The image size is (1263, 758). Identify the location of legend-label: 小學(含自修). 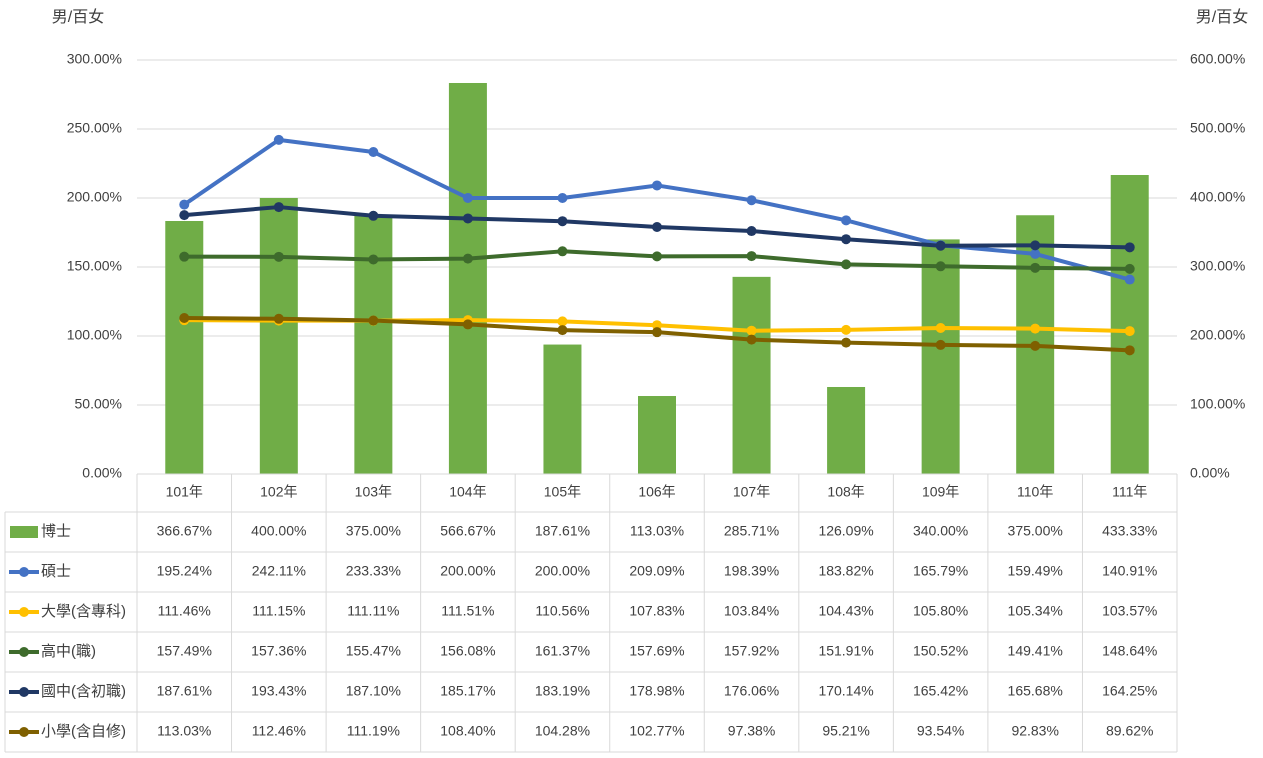
(83, 731).